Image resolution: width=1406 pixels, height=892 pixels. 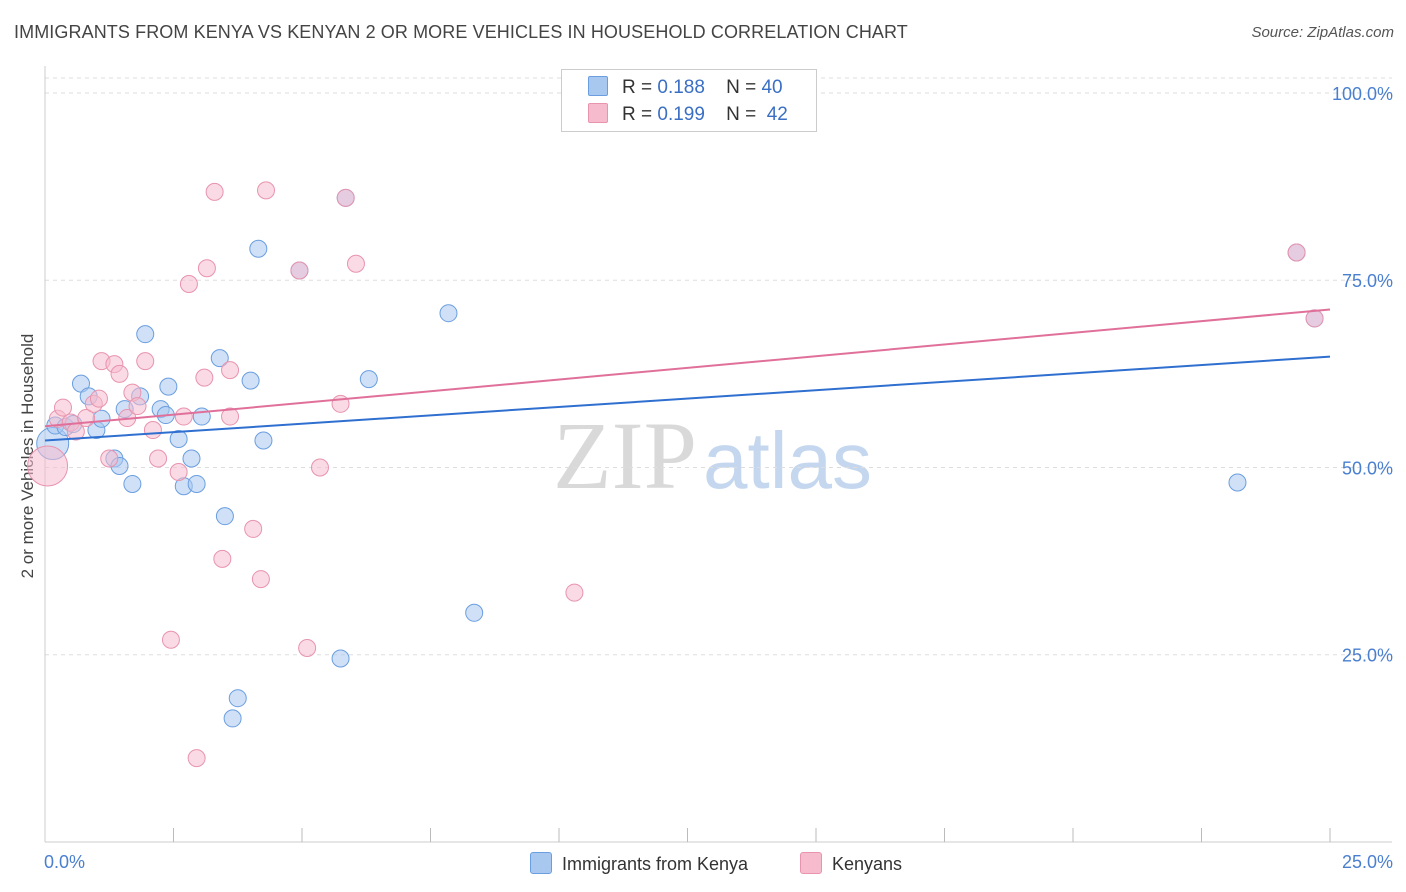 I want to click on legend-swatch-kenyans, so click(x=598, y=113).